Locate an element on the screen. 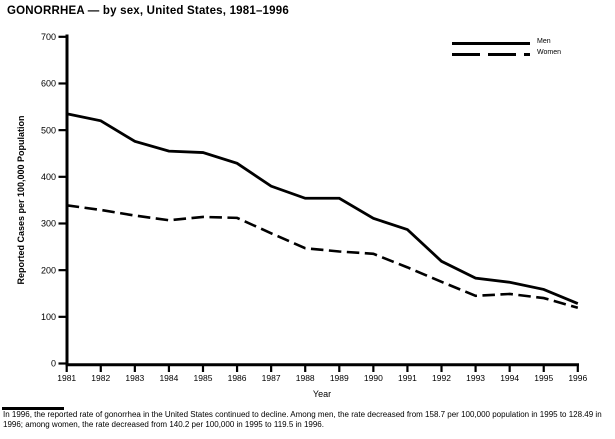 The width and height of the screenshot is (615, 439). x-tick-label: 1987 is located at coordinates (271, 378).